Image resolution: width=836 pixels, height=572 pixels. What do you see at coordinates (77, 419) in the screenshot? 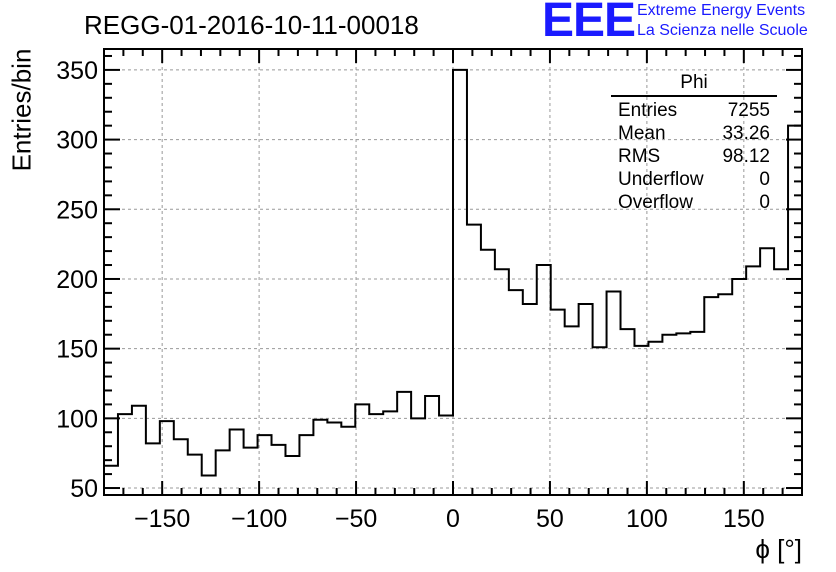
I see `y-tick-label: 100` at bounding box center [77, 419].